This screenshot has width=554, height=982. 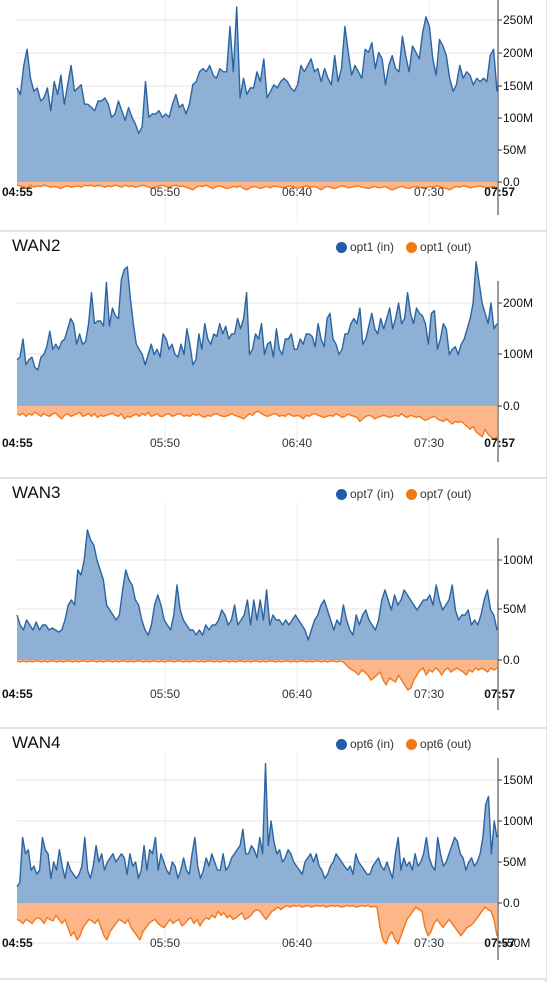 What do you see at coordinates (372, 247) in the screenshot?
I see `legend-label-in: opt1 (in)` at bounding box center [372, 247].